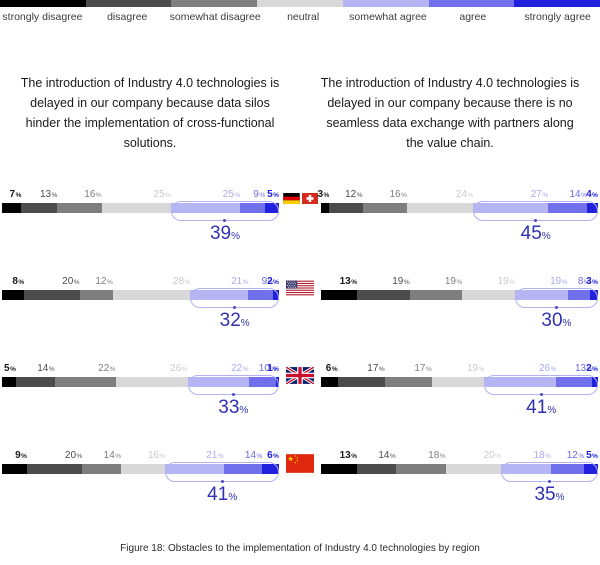  I want to click on bar-segment-disagree, so click(52, 295).